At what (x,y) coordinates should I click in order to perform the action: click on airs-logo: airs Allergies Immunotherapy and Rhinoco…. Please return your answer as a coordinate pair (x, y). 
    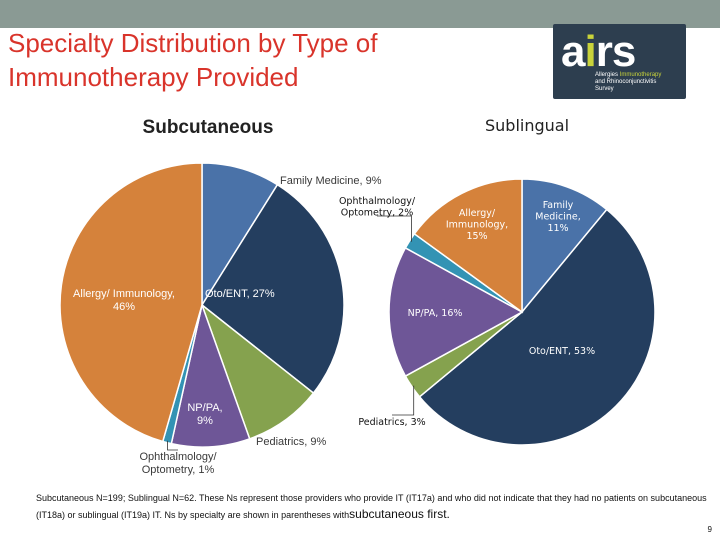
    Looking at the image, I should click on (619, 61).